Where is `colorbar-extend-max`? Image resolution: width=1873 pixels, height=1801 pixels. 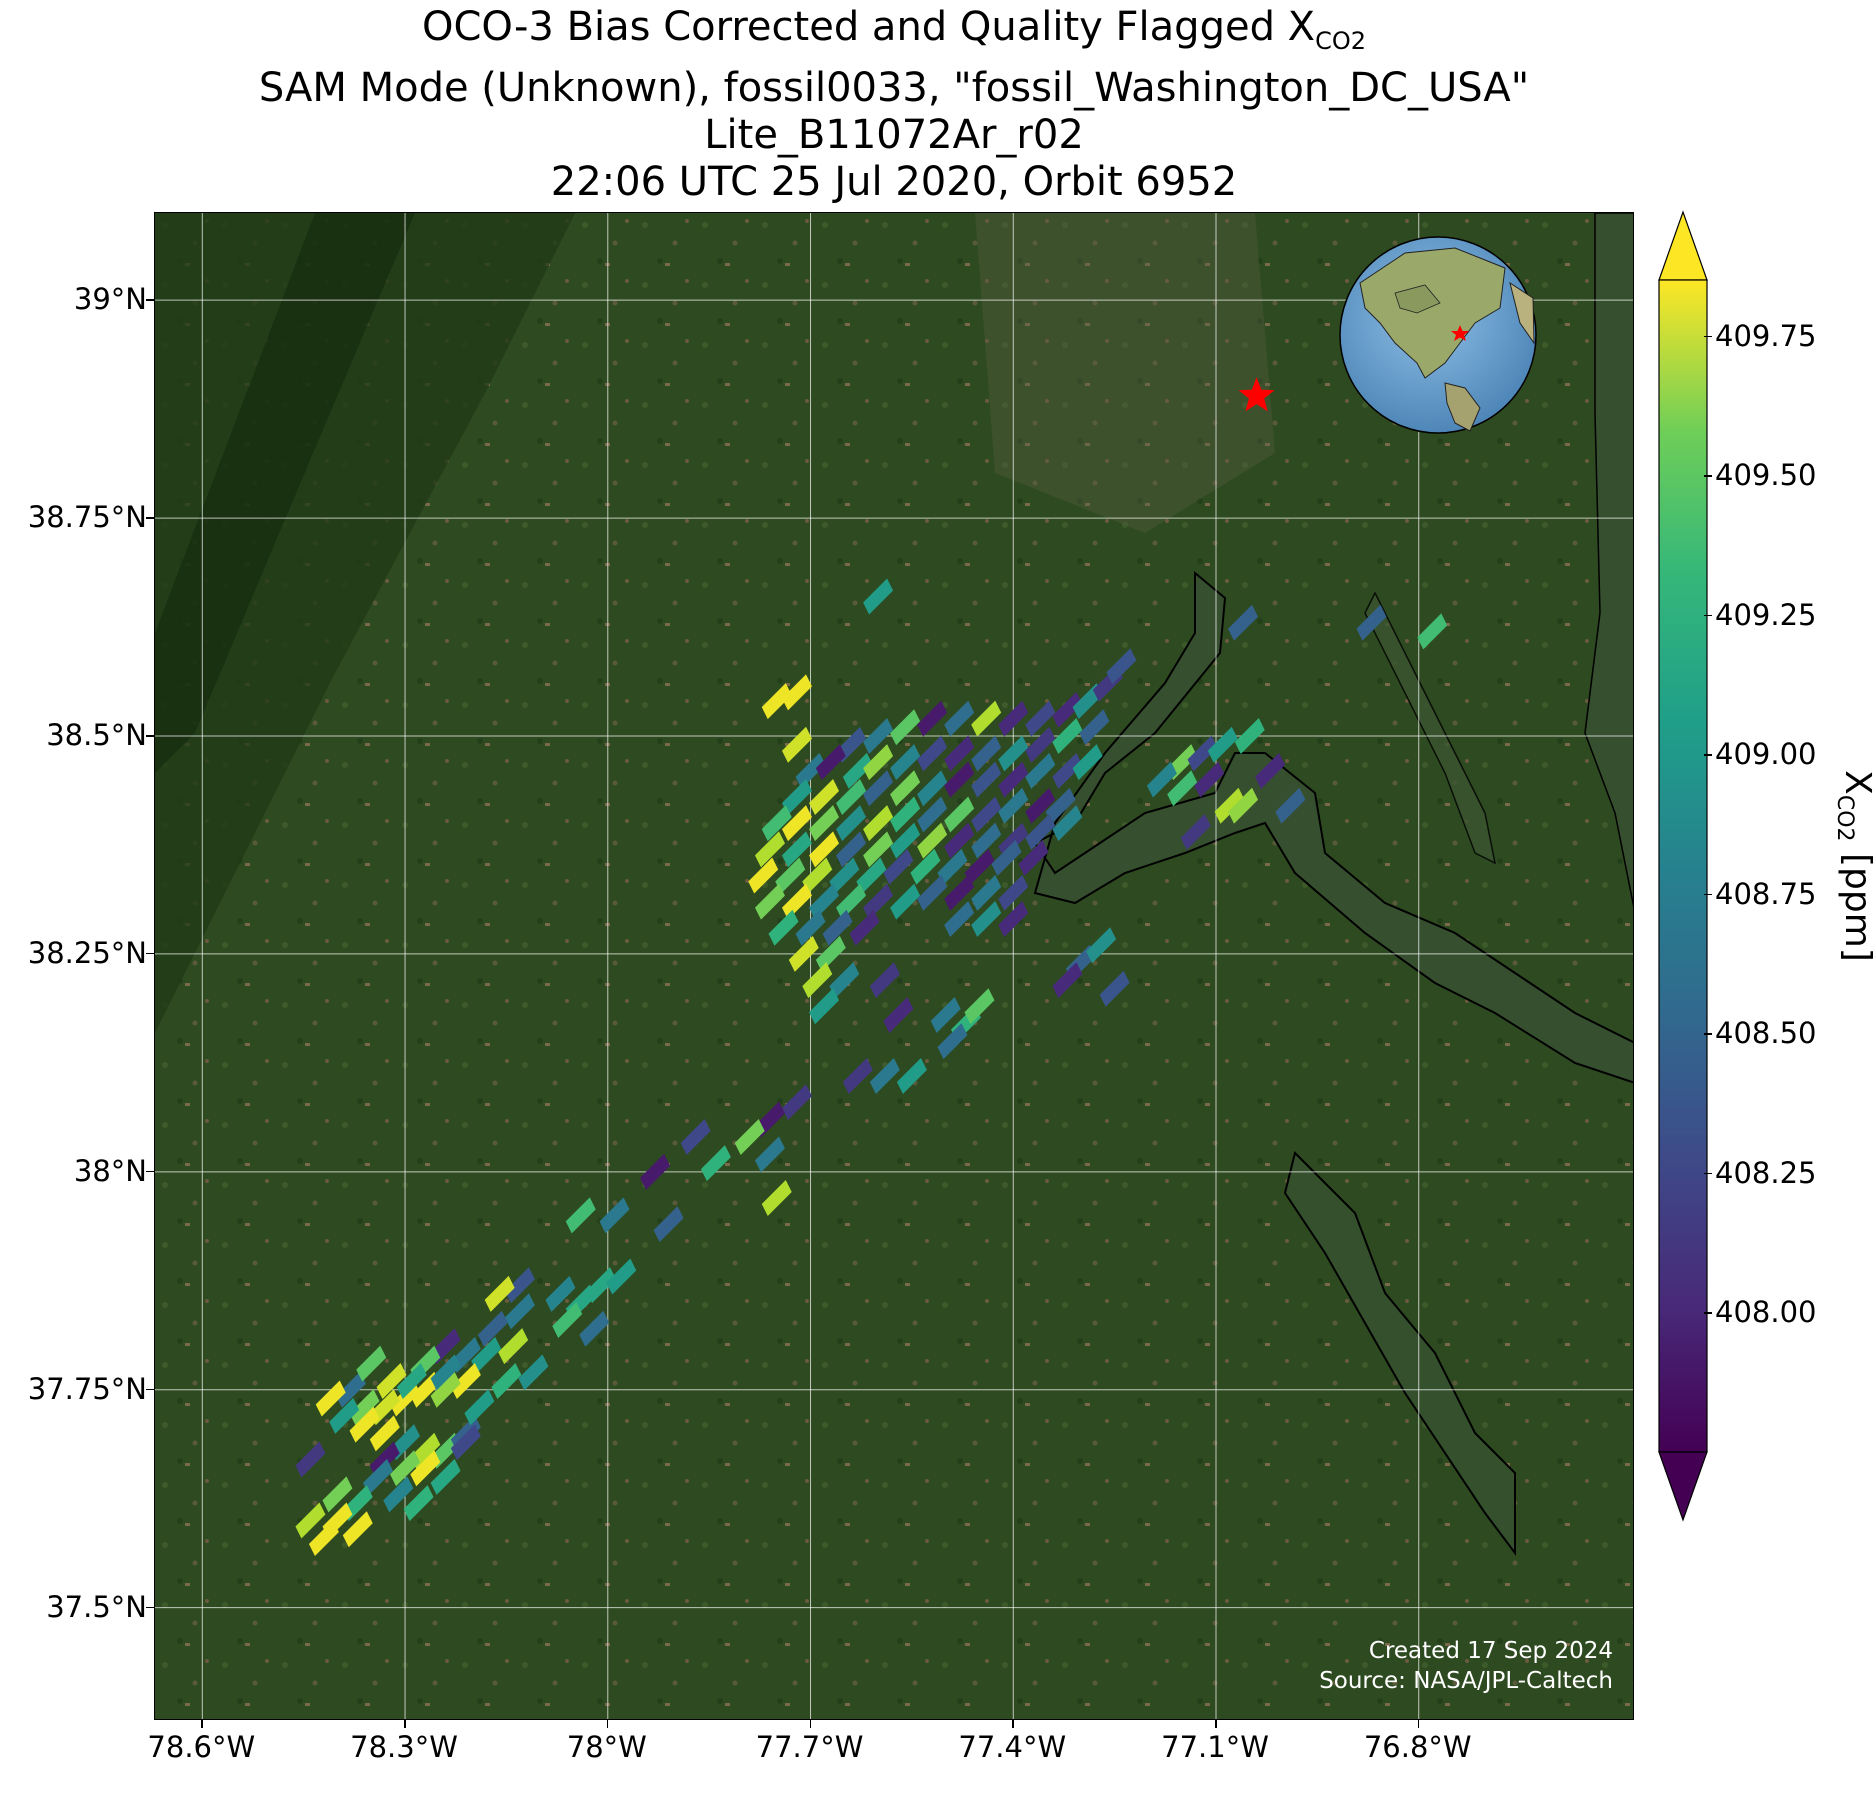
colorbar-extend-max is located at coordinates (1683, 245).